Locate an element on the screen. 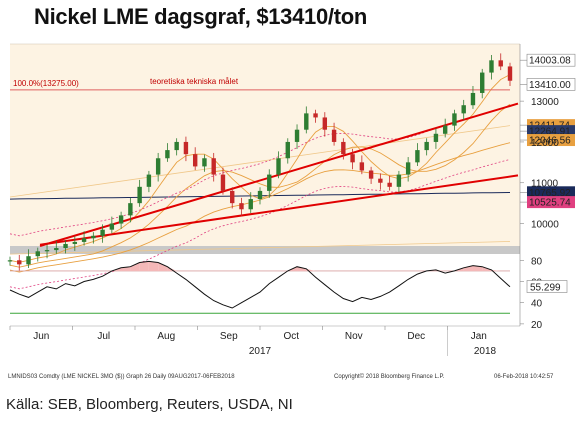  value-tag-label: 10525.74 is located at coordinates (550, 203).